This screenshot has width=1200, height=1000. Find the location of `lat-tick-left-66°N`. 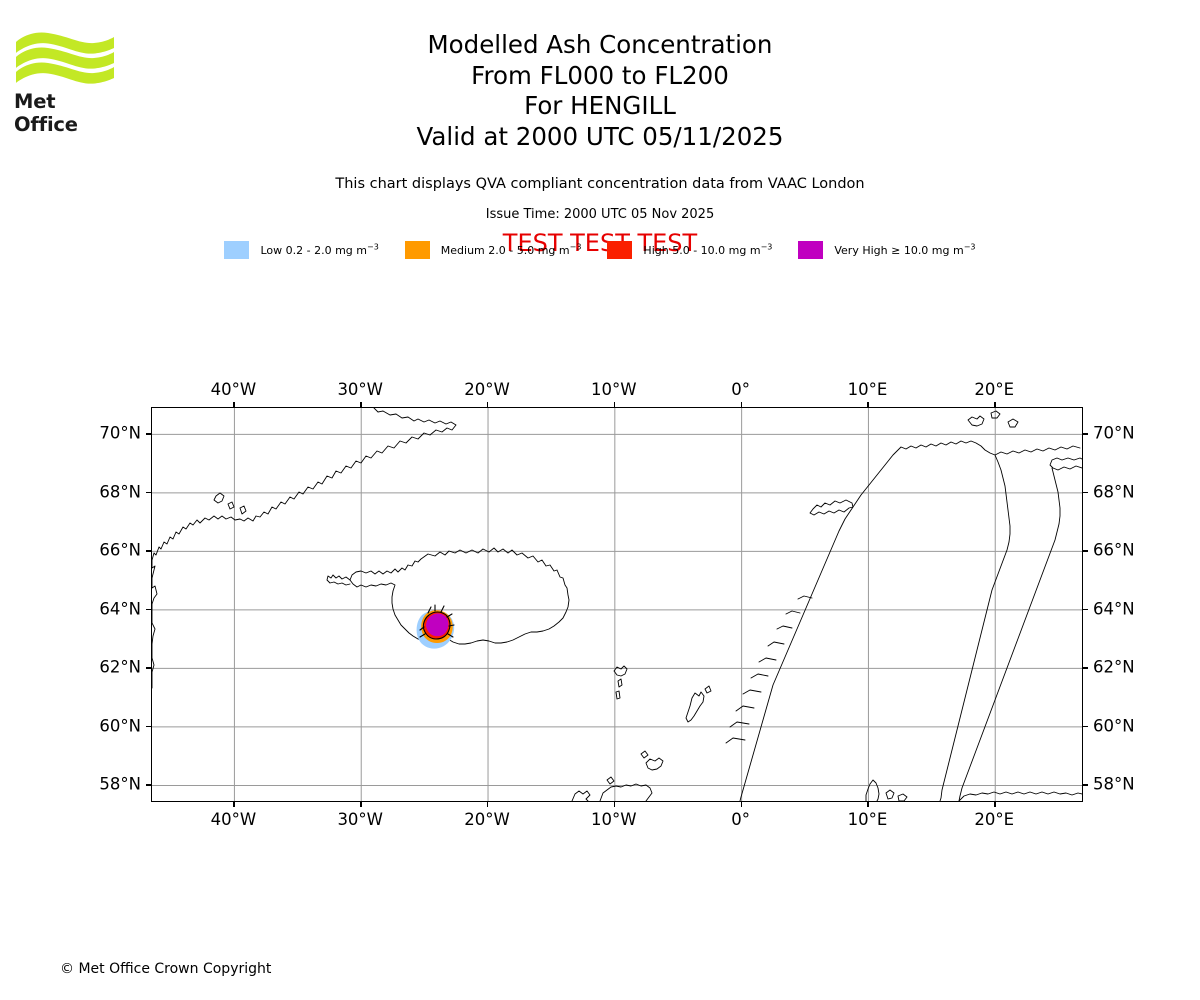

lat-tick-left-66°N is located at coordinates (148, 551).